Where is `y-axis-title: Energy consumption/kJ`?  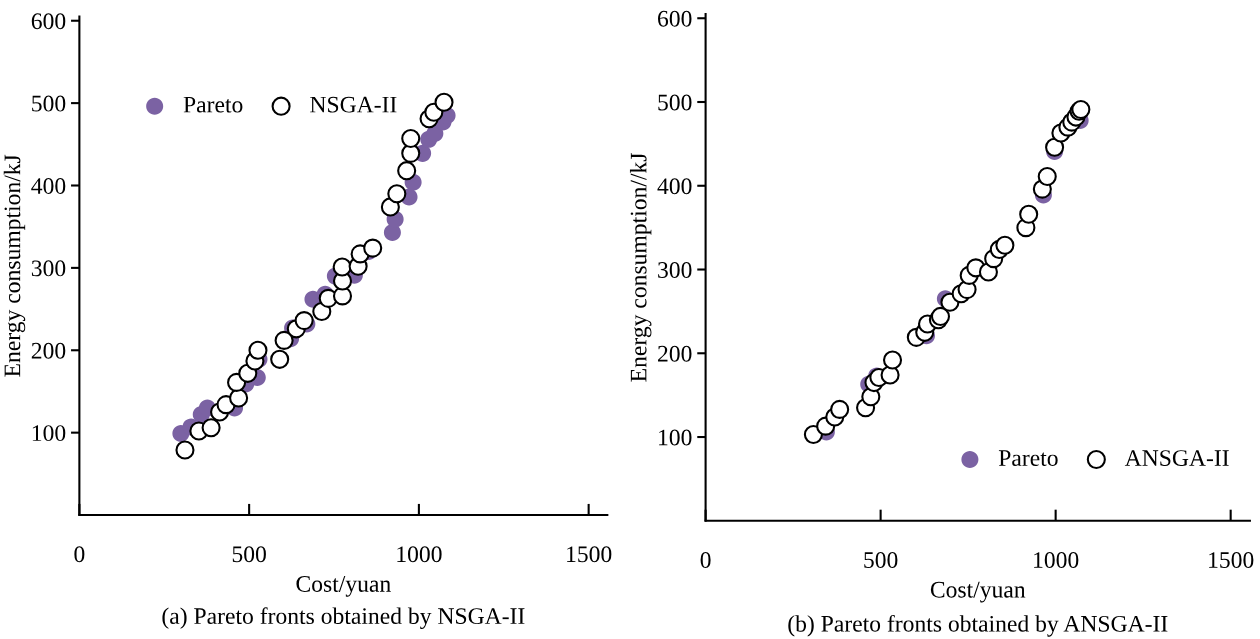
y-axis-title: Energy consumption/kJ is located at coordinates (14, 265).